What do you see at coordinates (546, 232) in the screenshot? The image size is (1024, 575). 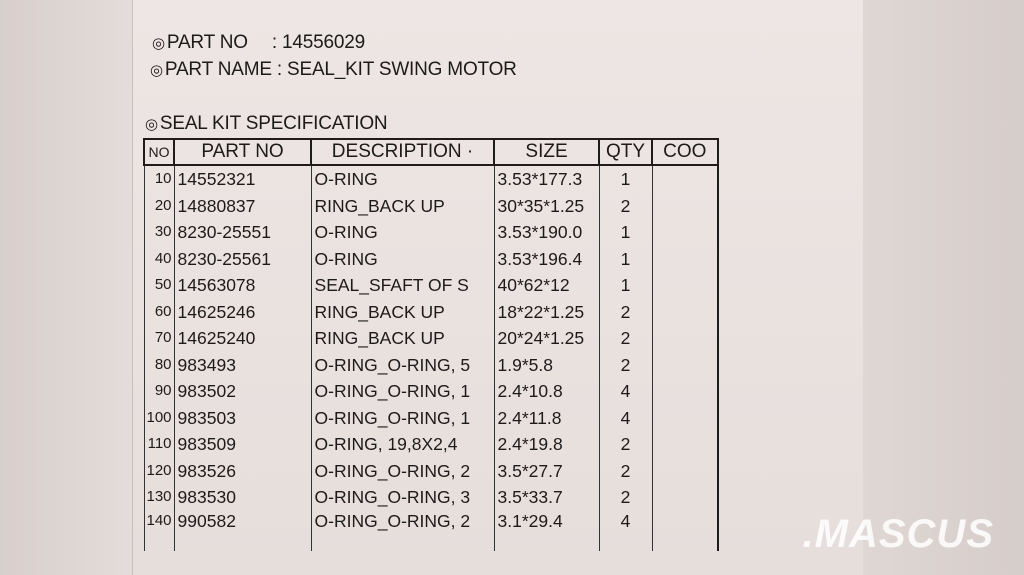 I see `cell-size: 3.53*190.0` at bounding box center [546, 232].